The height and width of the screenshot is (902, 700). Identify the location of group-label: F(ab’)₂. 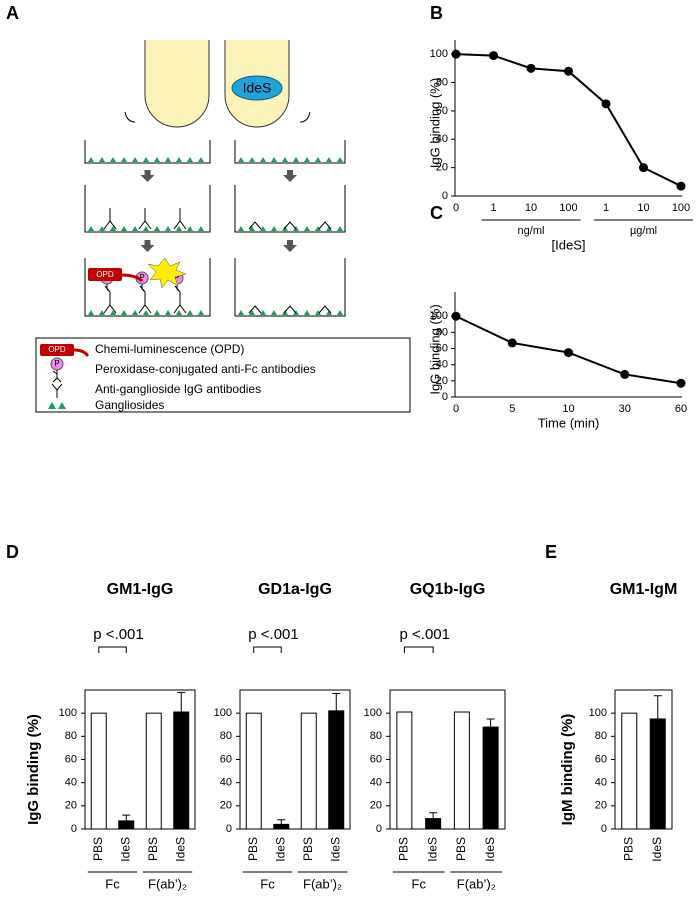
(476, 883).